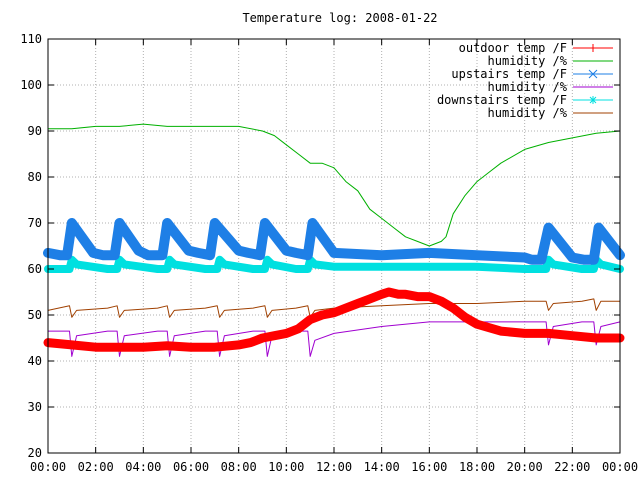 The height and width of the screenshot is (480, 640). What do you see at coordinates (509, 74) in the screenshot?
I see `legend-label: upstairs temp /F` at bounding box center [509, 74].